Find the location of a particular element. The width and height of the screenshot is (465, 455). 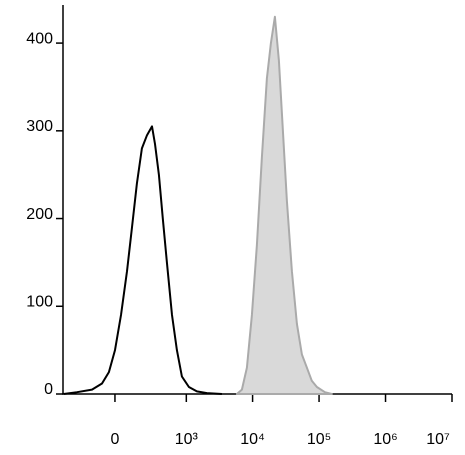

y-tick-label: 400 is located at coordinates (39, 38).